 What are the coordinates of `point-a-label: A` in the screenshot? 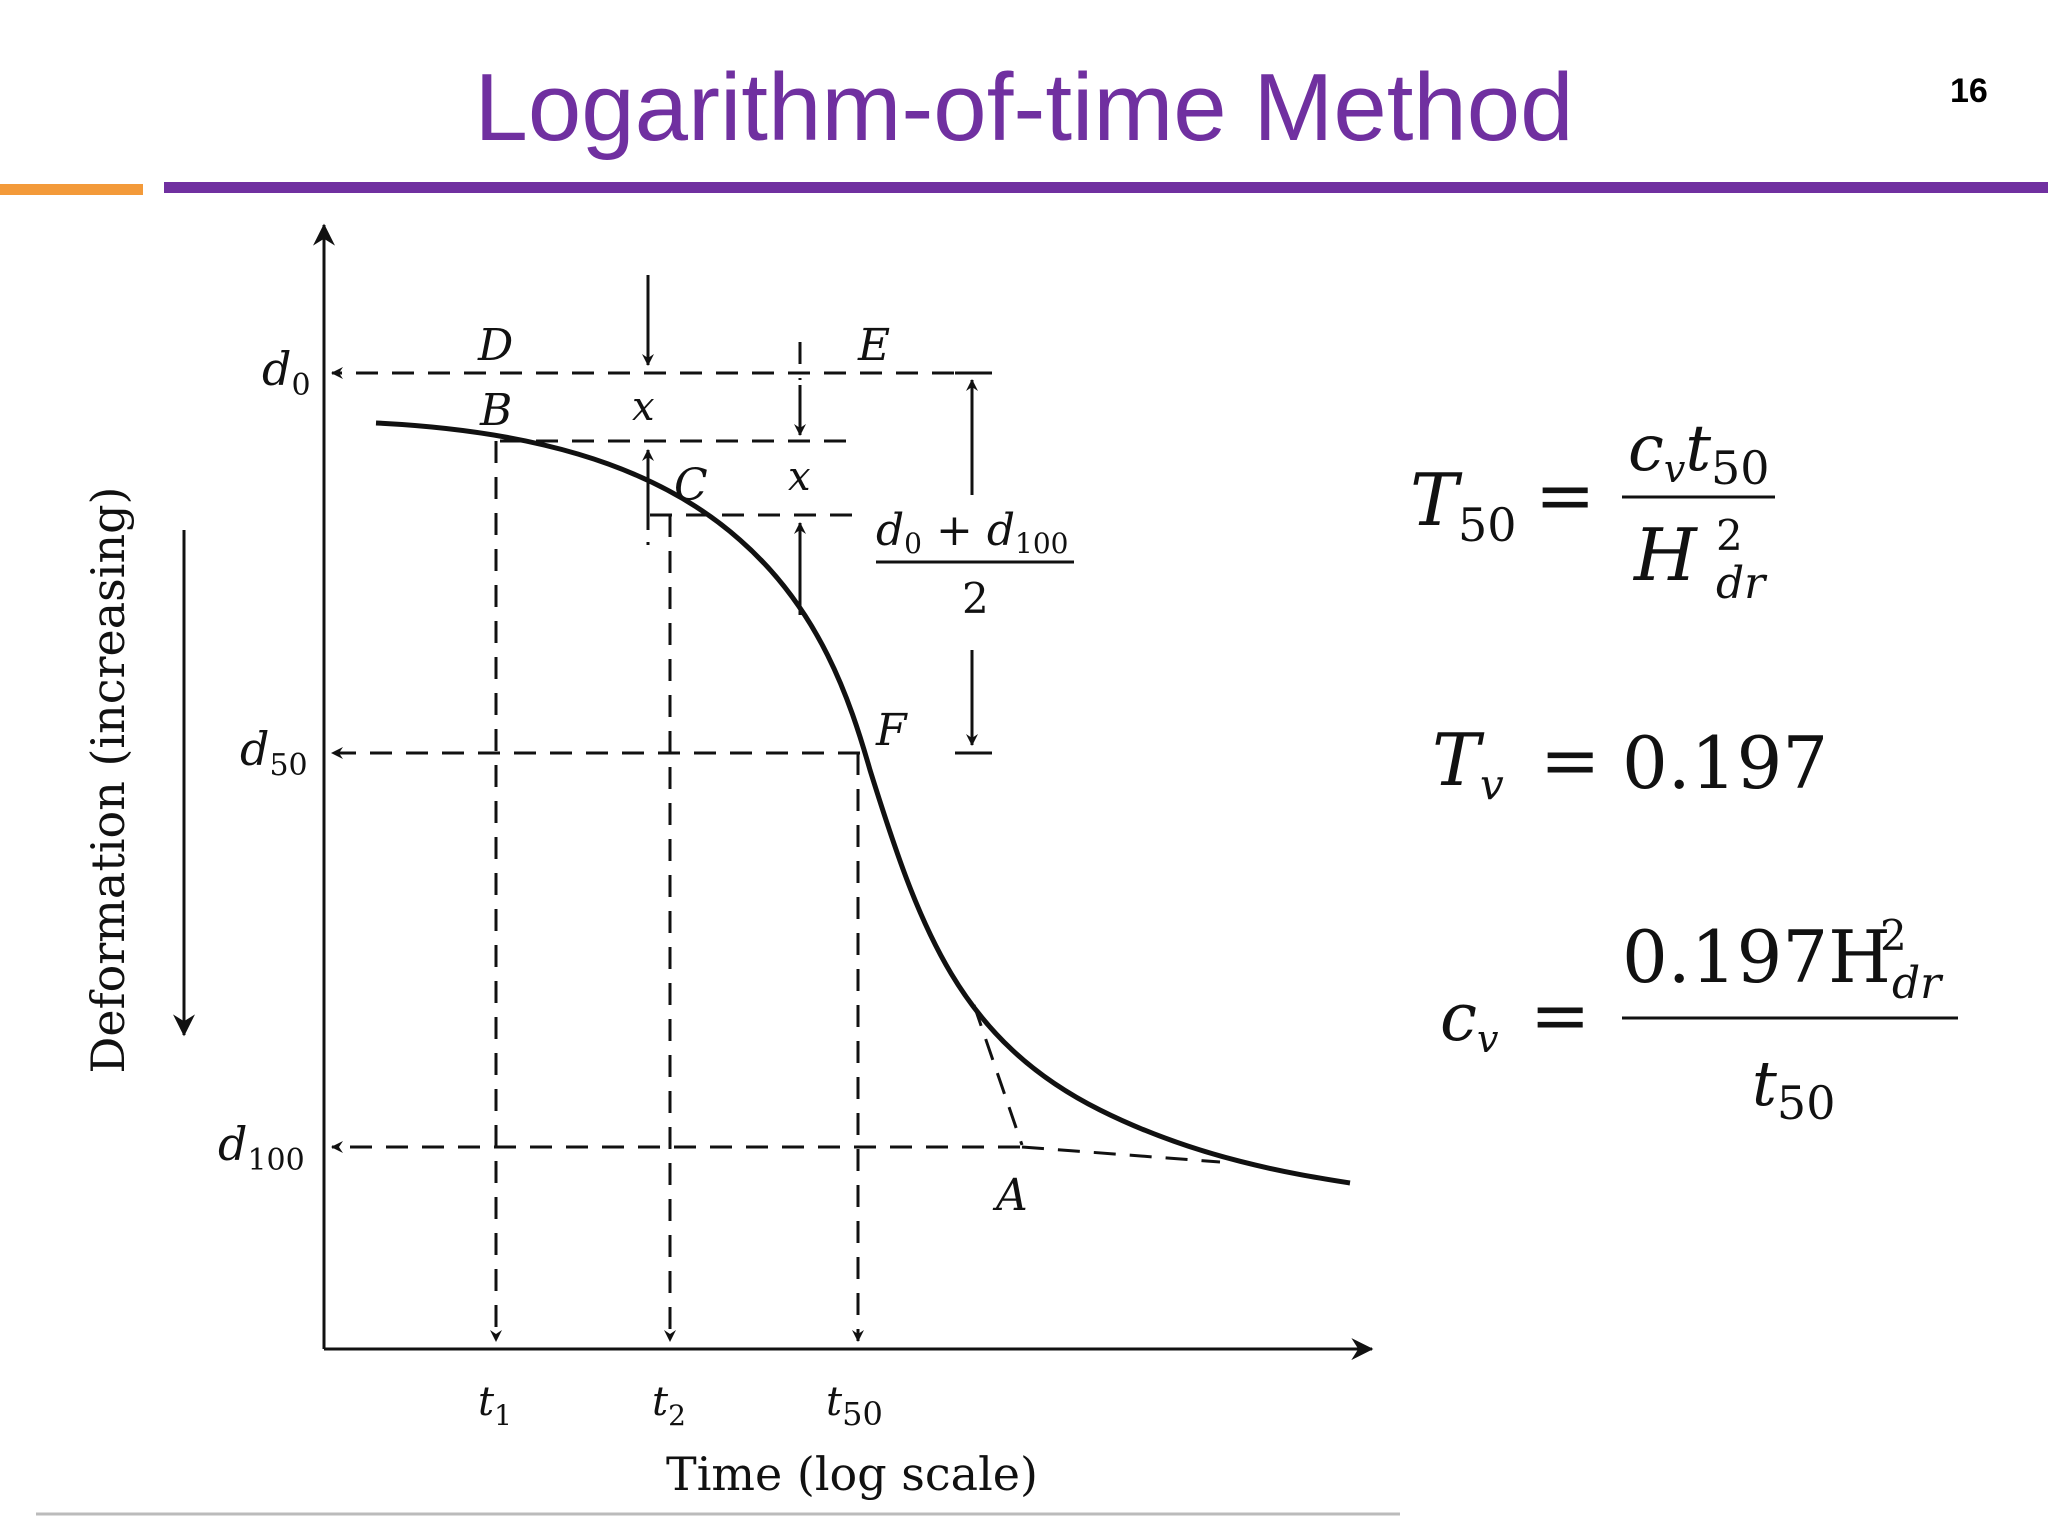 It's located at (1010, 1195).